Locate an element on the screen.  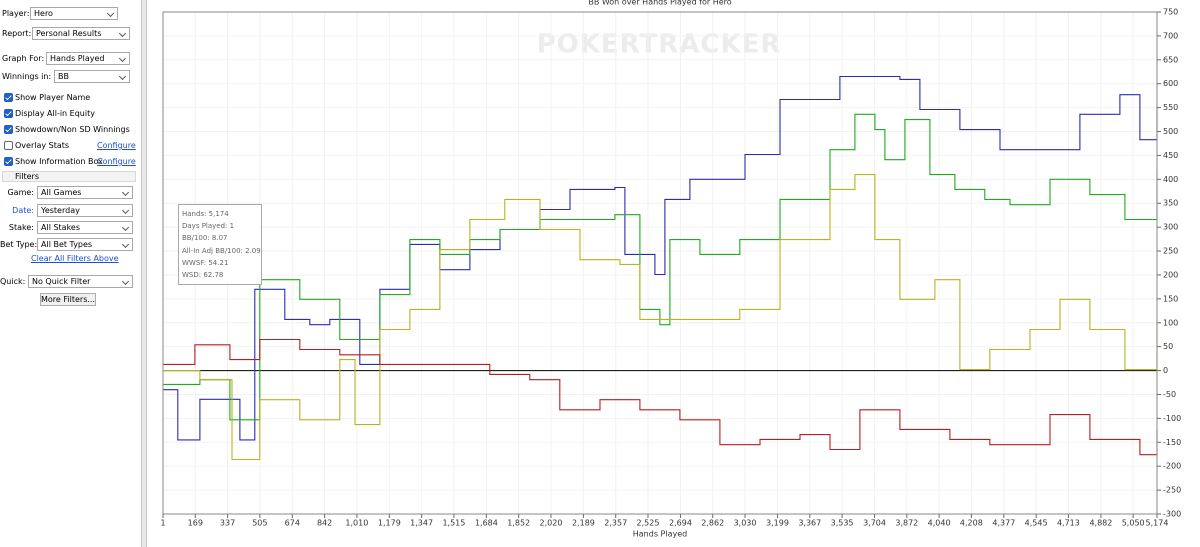
y-tick-label: 200 is located at coordinates (1170, 274).